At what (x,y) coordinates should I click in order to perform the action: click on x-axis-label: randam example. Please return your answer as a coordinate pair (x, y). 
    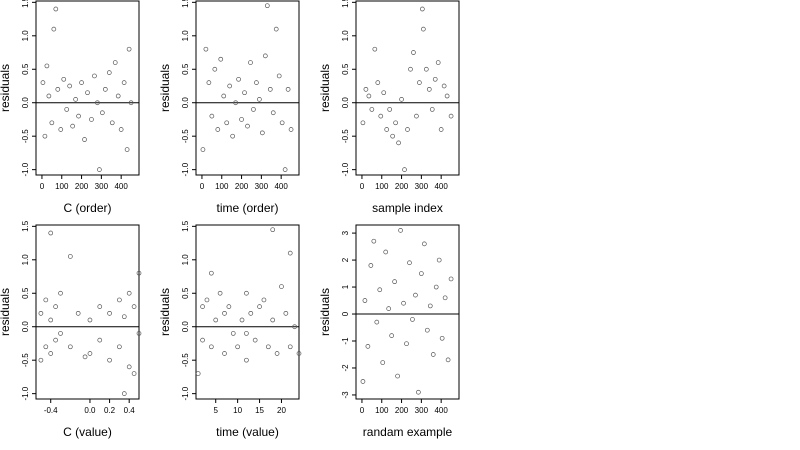
    Looking at the image, I should click on (408, 432).